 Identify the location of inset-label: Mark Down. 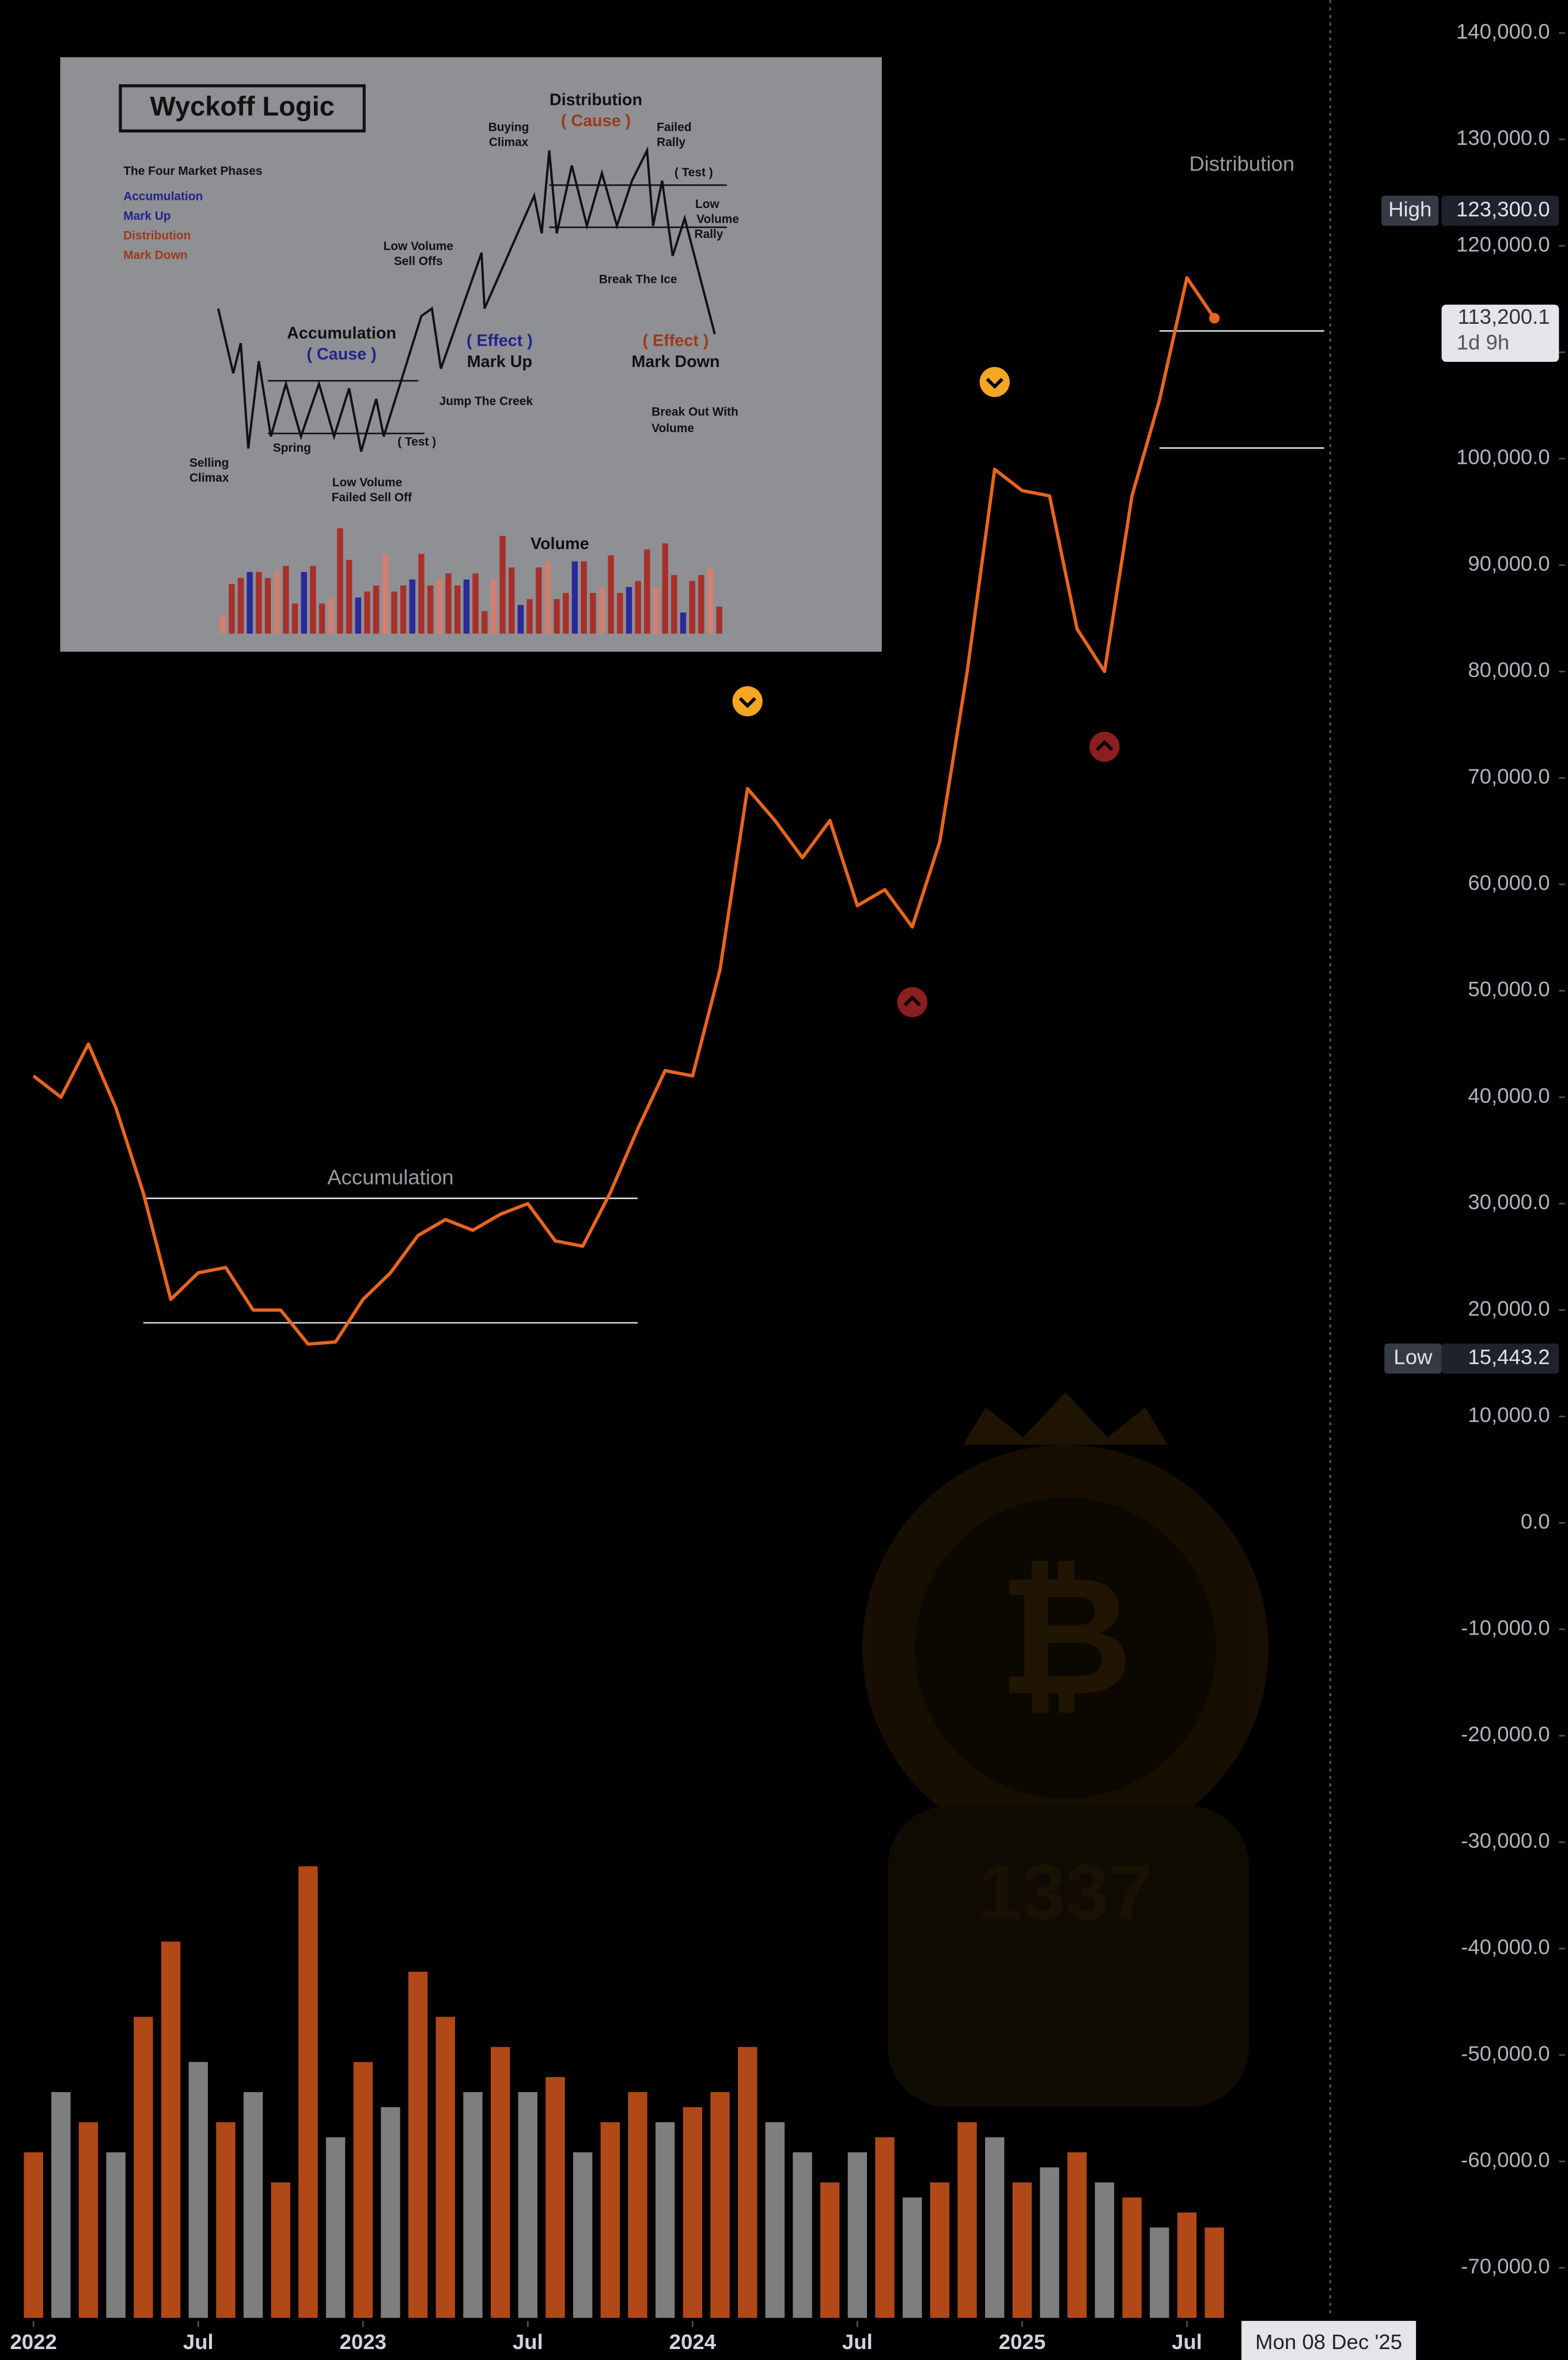
(675, 362).